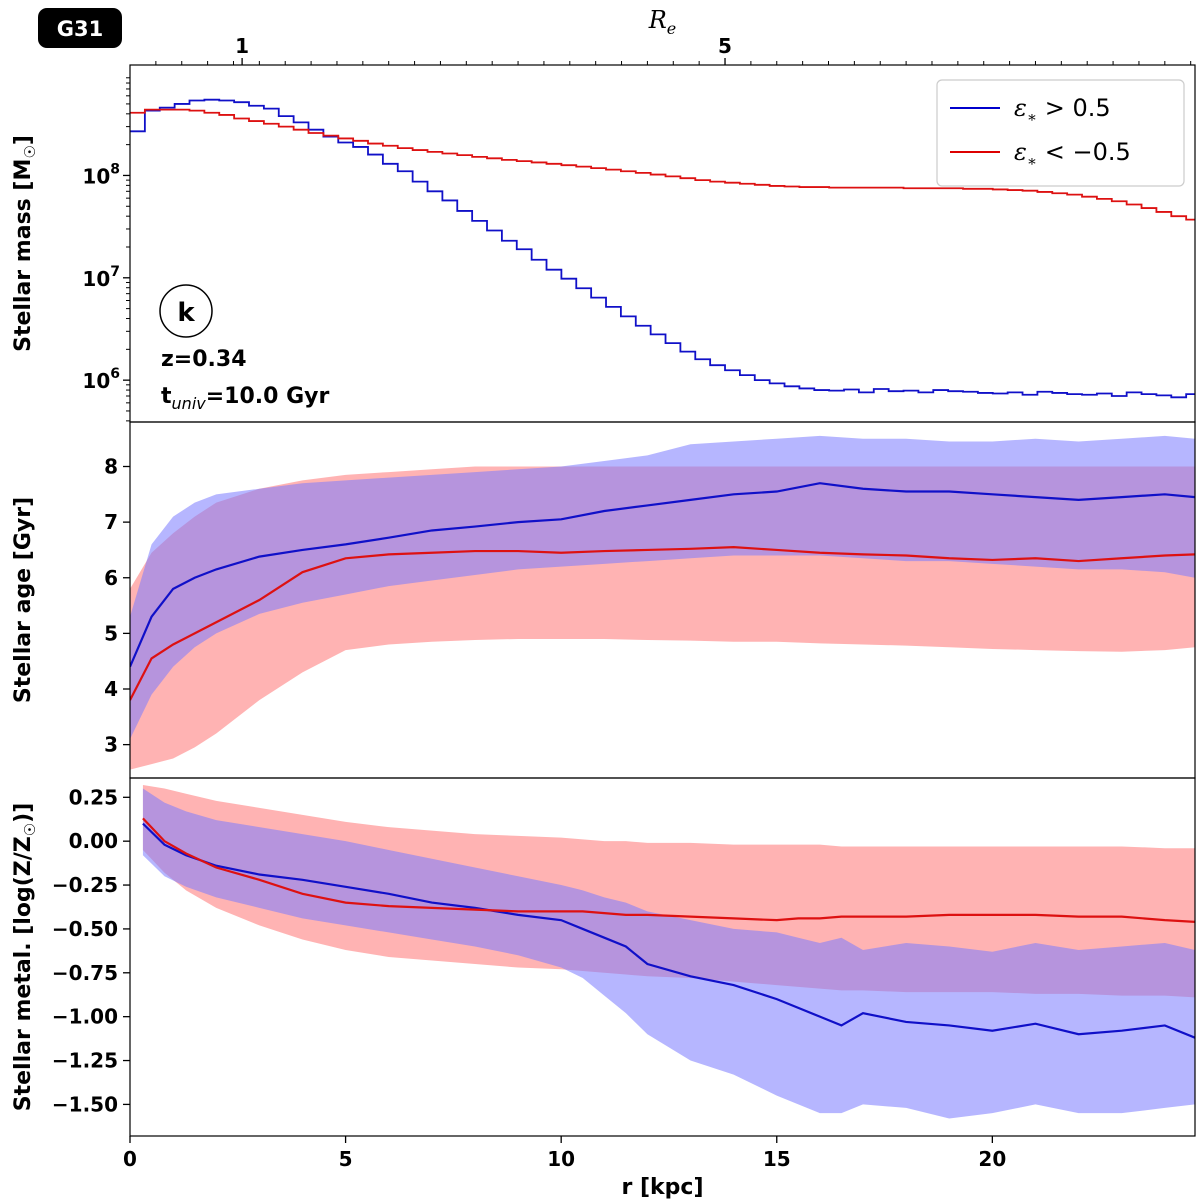  What do you see at coordinates (101, 174) in the screenshot?
I see `mass-y-tick-label: 10⁸` at bounding box center [101, 174].